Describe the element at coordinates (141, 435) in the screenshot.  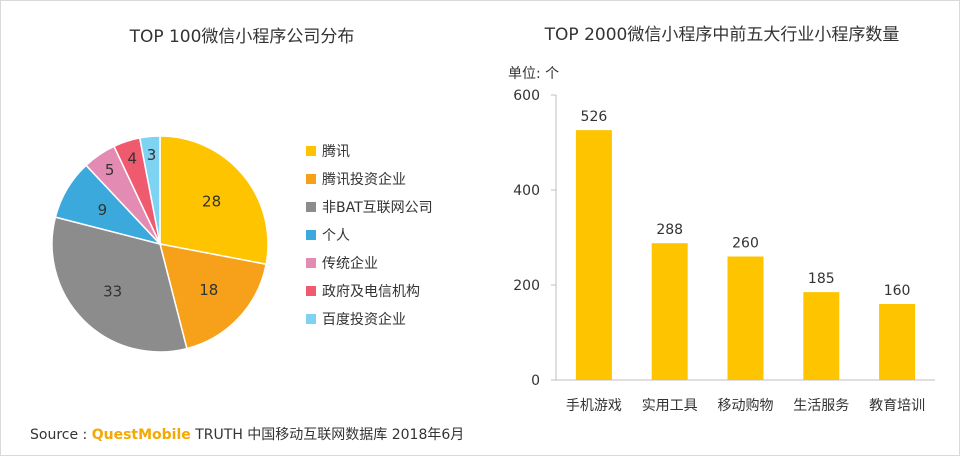
I see `source-brand: QuestMobile` at that location.